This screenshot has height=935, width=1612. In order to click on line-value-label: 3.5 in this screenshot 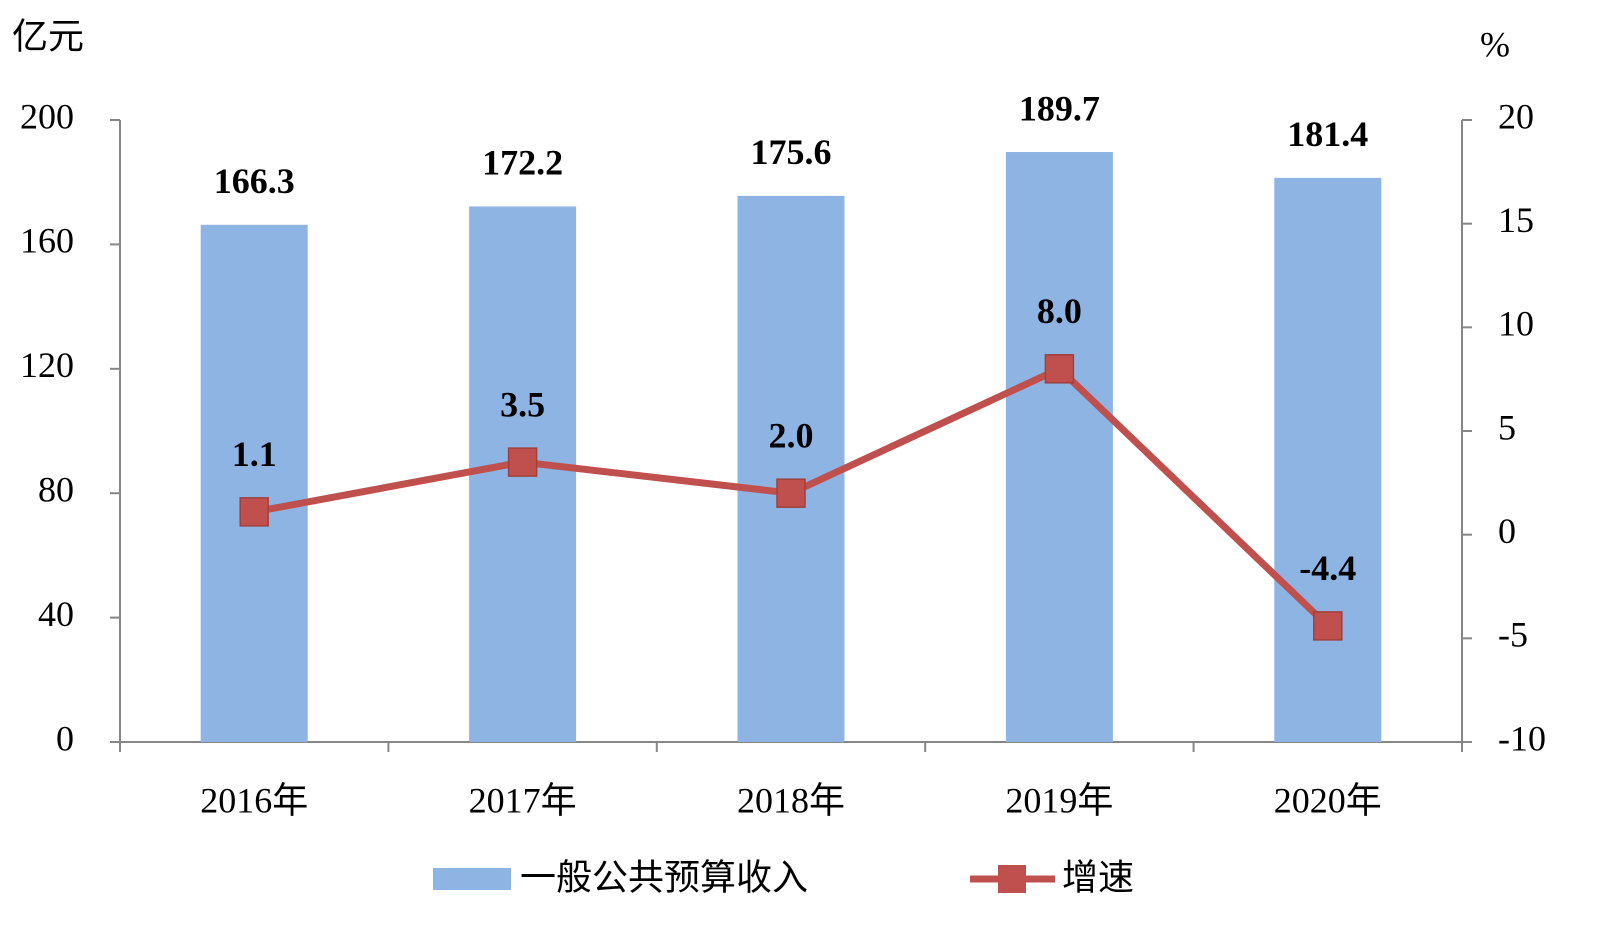, I will do `click(522, 404)`.